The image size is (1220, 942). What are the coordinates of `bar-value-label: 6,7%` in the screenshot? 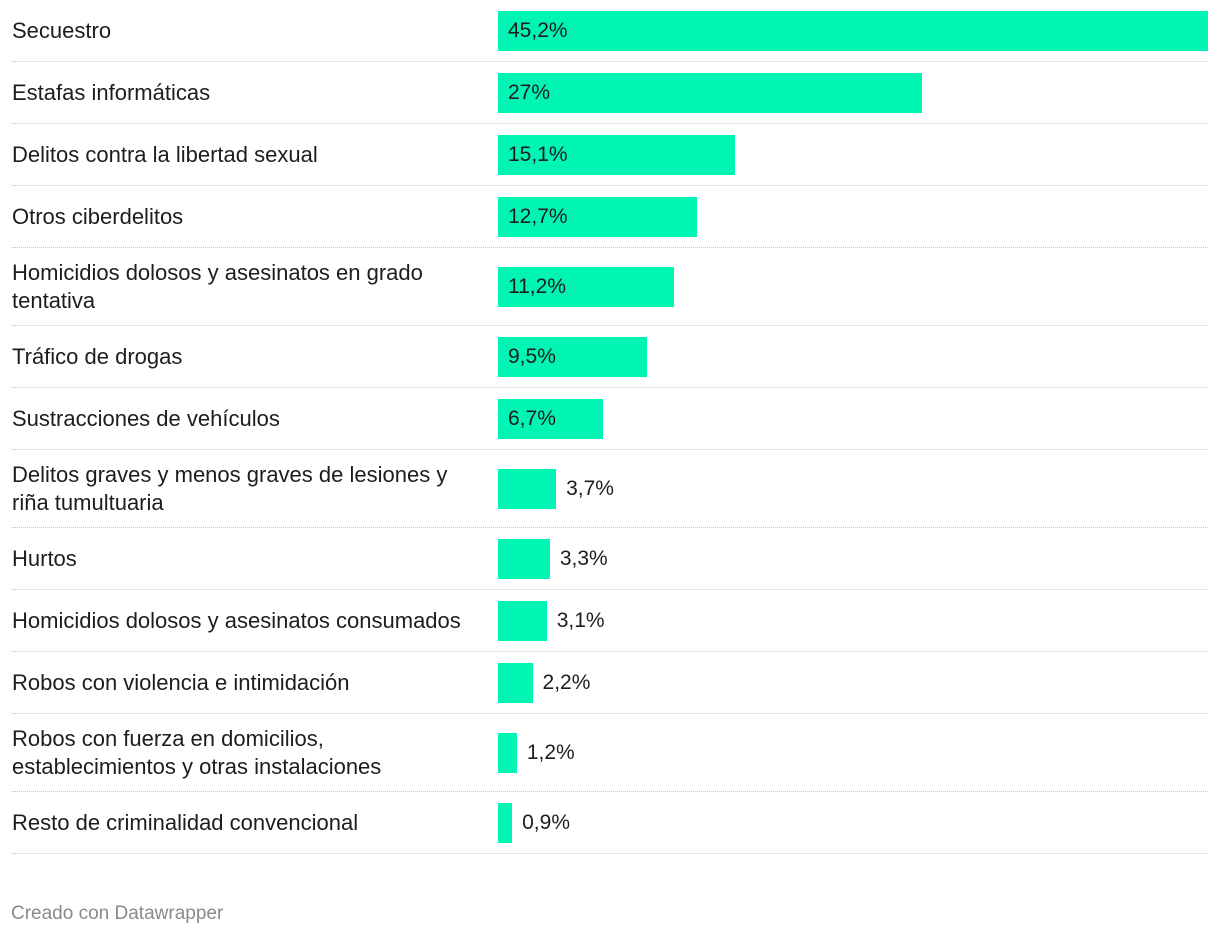 It's located at (532, 418).